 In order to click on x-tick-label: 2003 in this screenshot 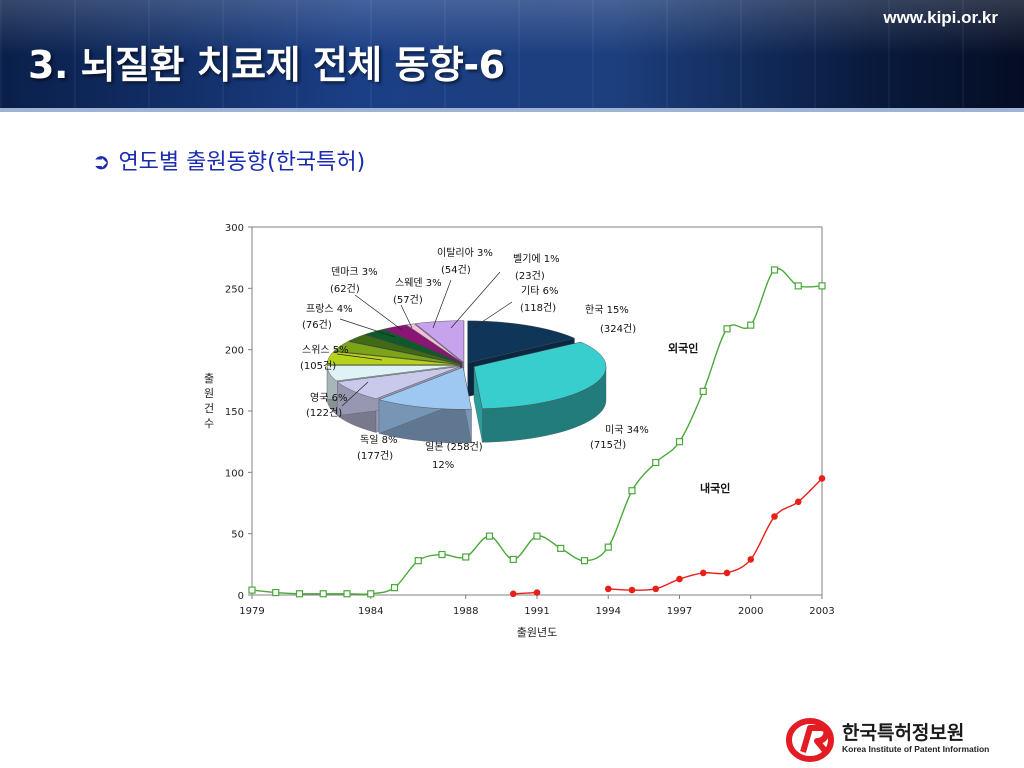, I will do `click(821, 611)`.